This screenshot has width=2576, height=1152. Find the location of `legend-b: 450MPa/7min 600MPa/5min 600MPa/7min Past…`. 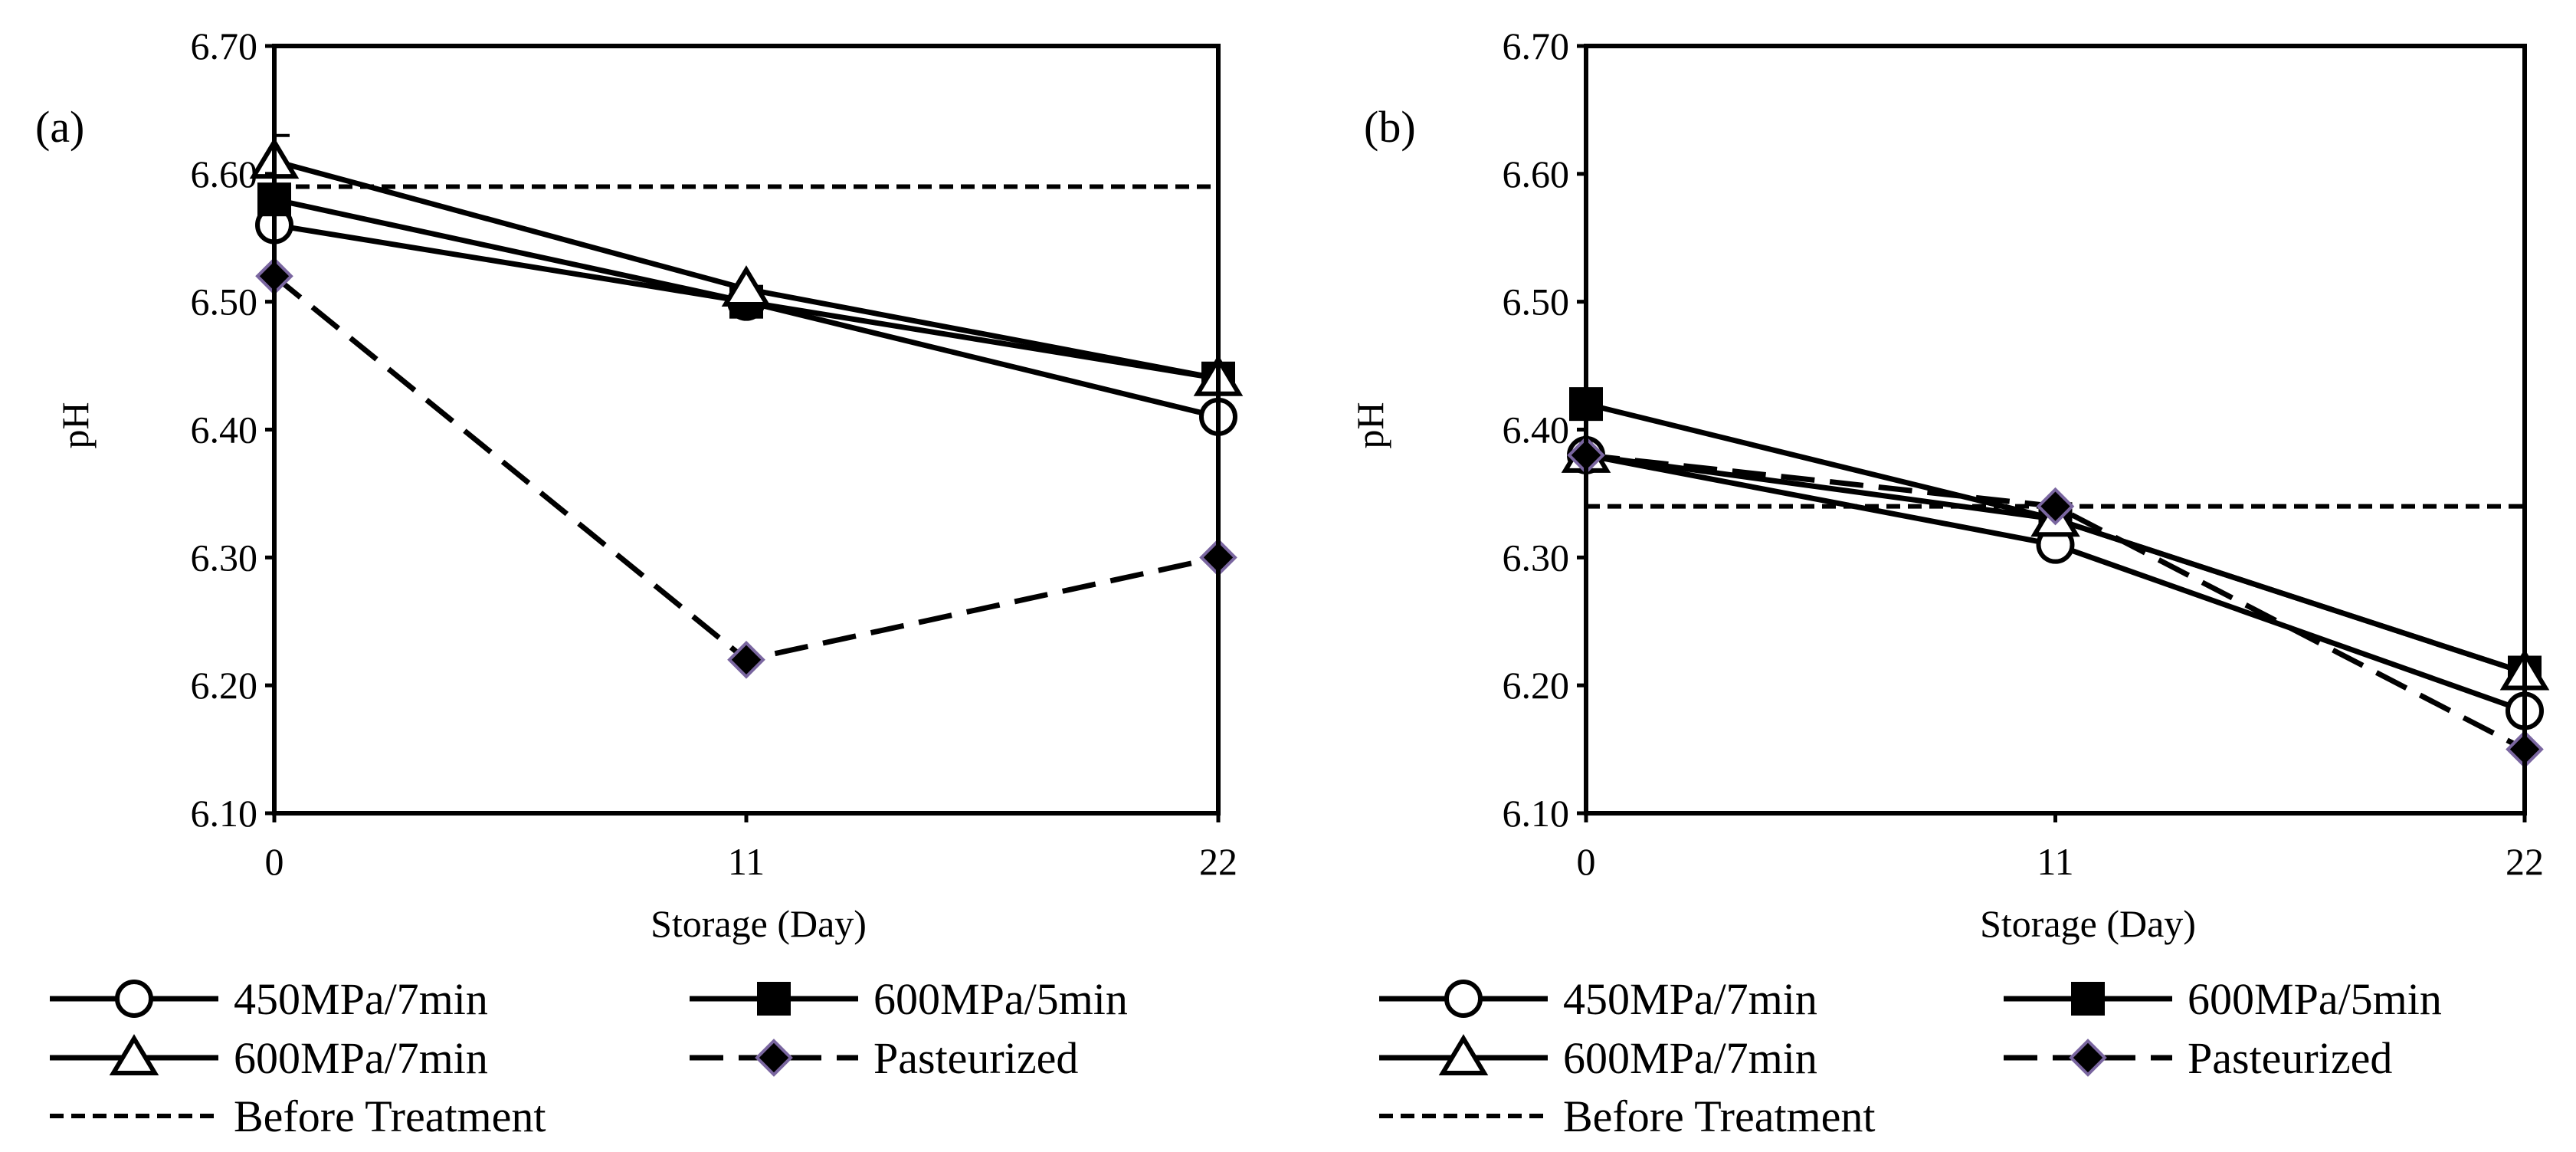

legend-b: 450MPa/7min 600MPa/5min 600MPa/7min Past… is located at coordinates (1911, 1057).